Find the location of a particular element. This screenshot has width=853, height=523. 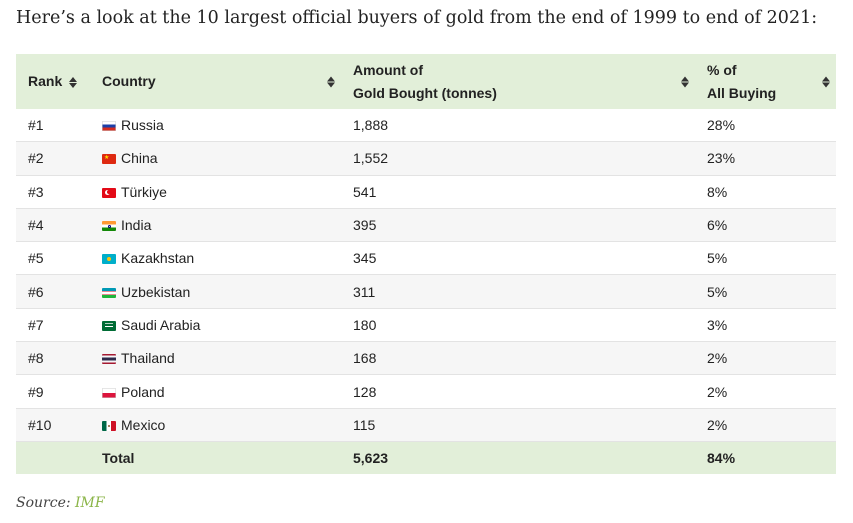

pct-cell: 8% is located at coordinates (765, 192).